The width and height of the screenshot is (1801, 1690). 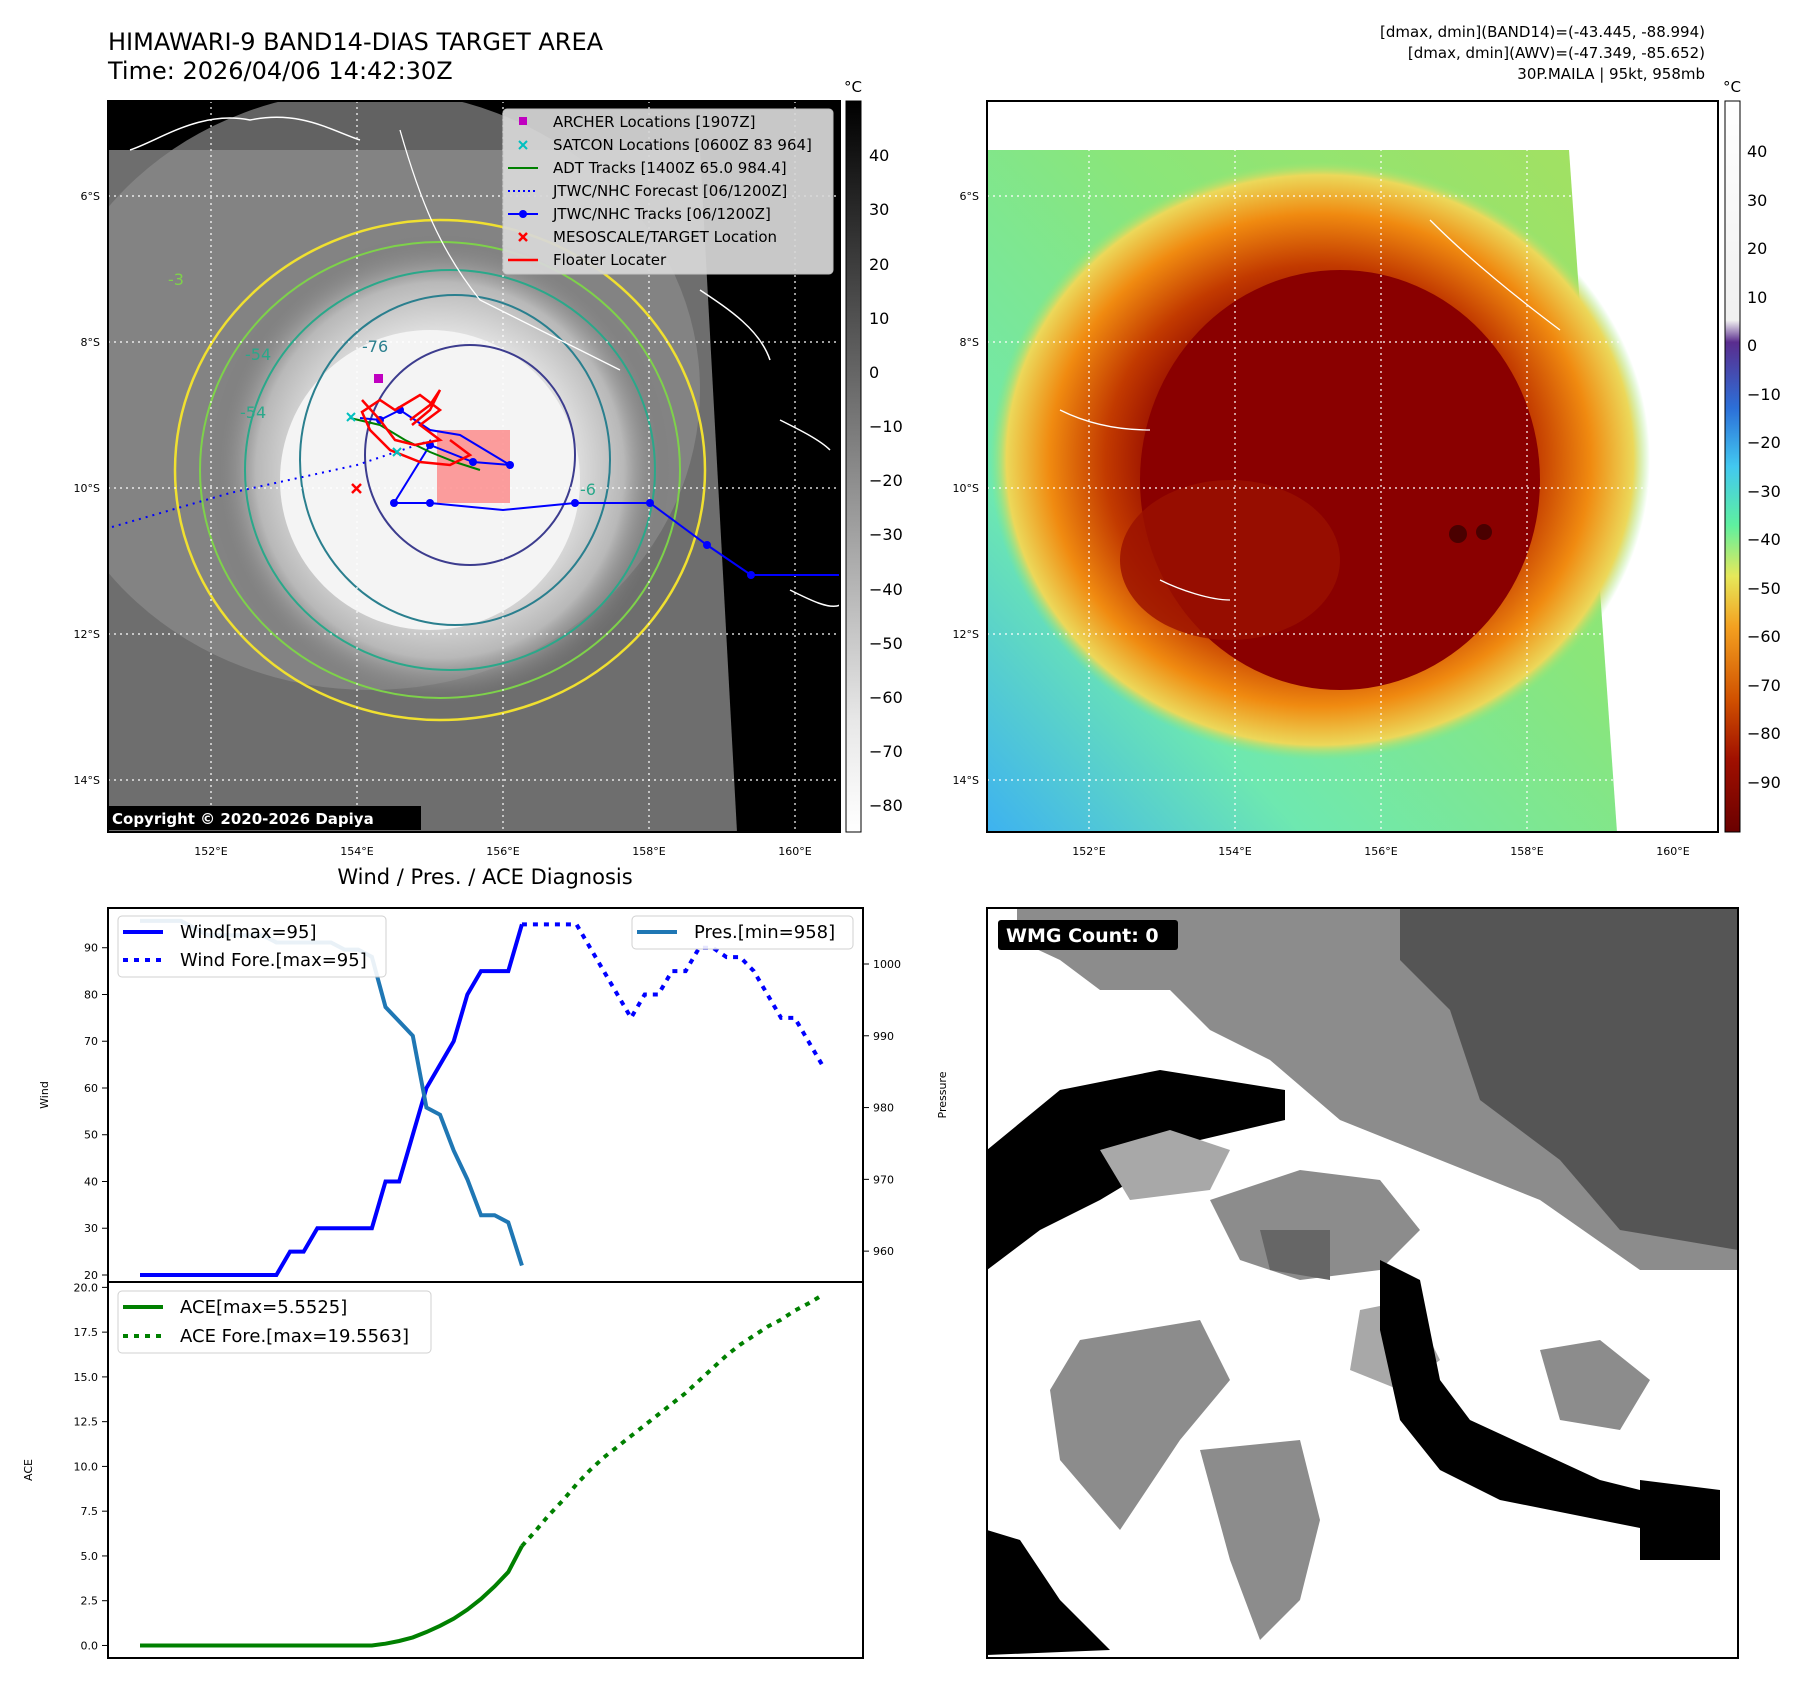 I want to click on map-time: Time: 2026/04/06 14:42:30Z, so click(x=280, y=71).